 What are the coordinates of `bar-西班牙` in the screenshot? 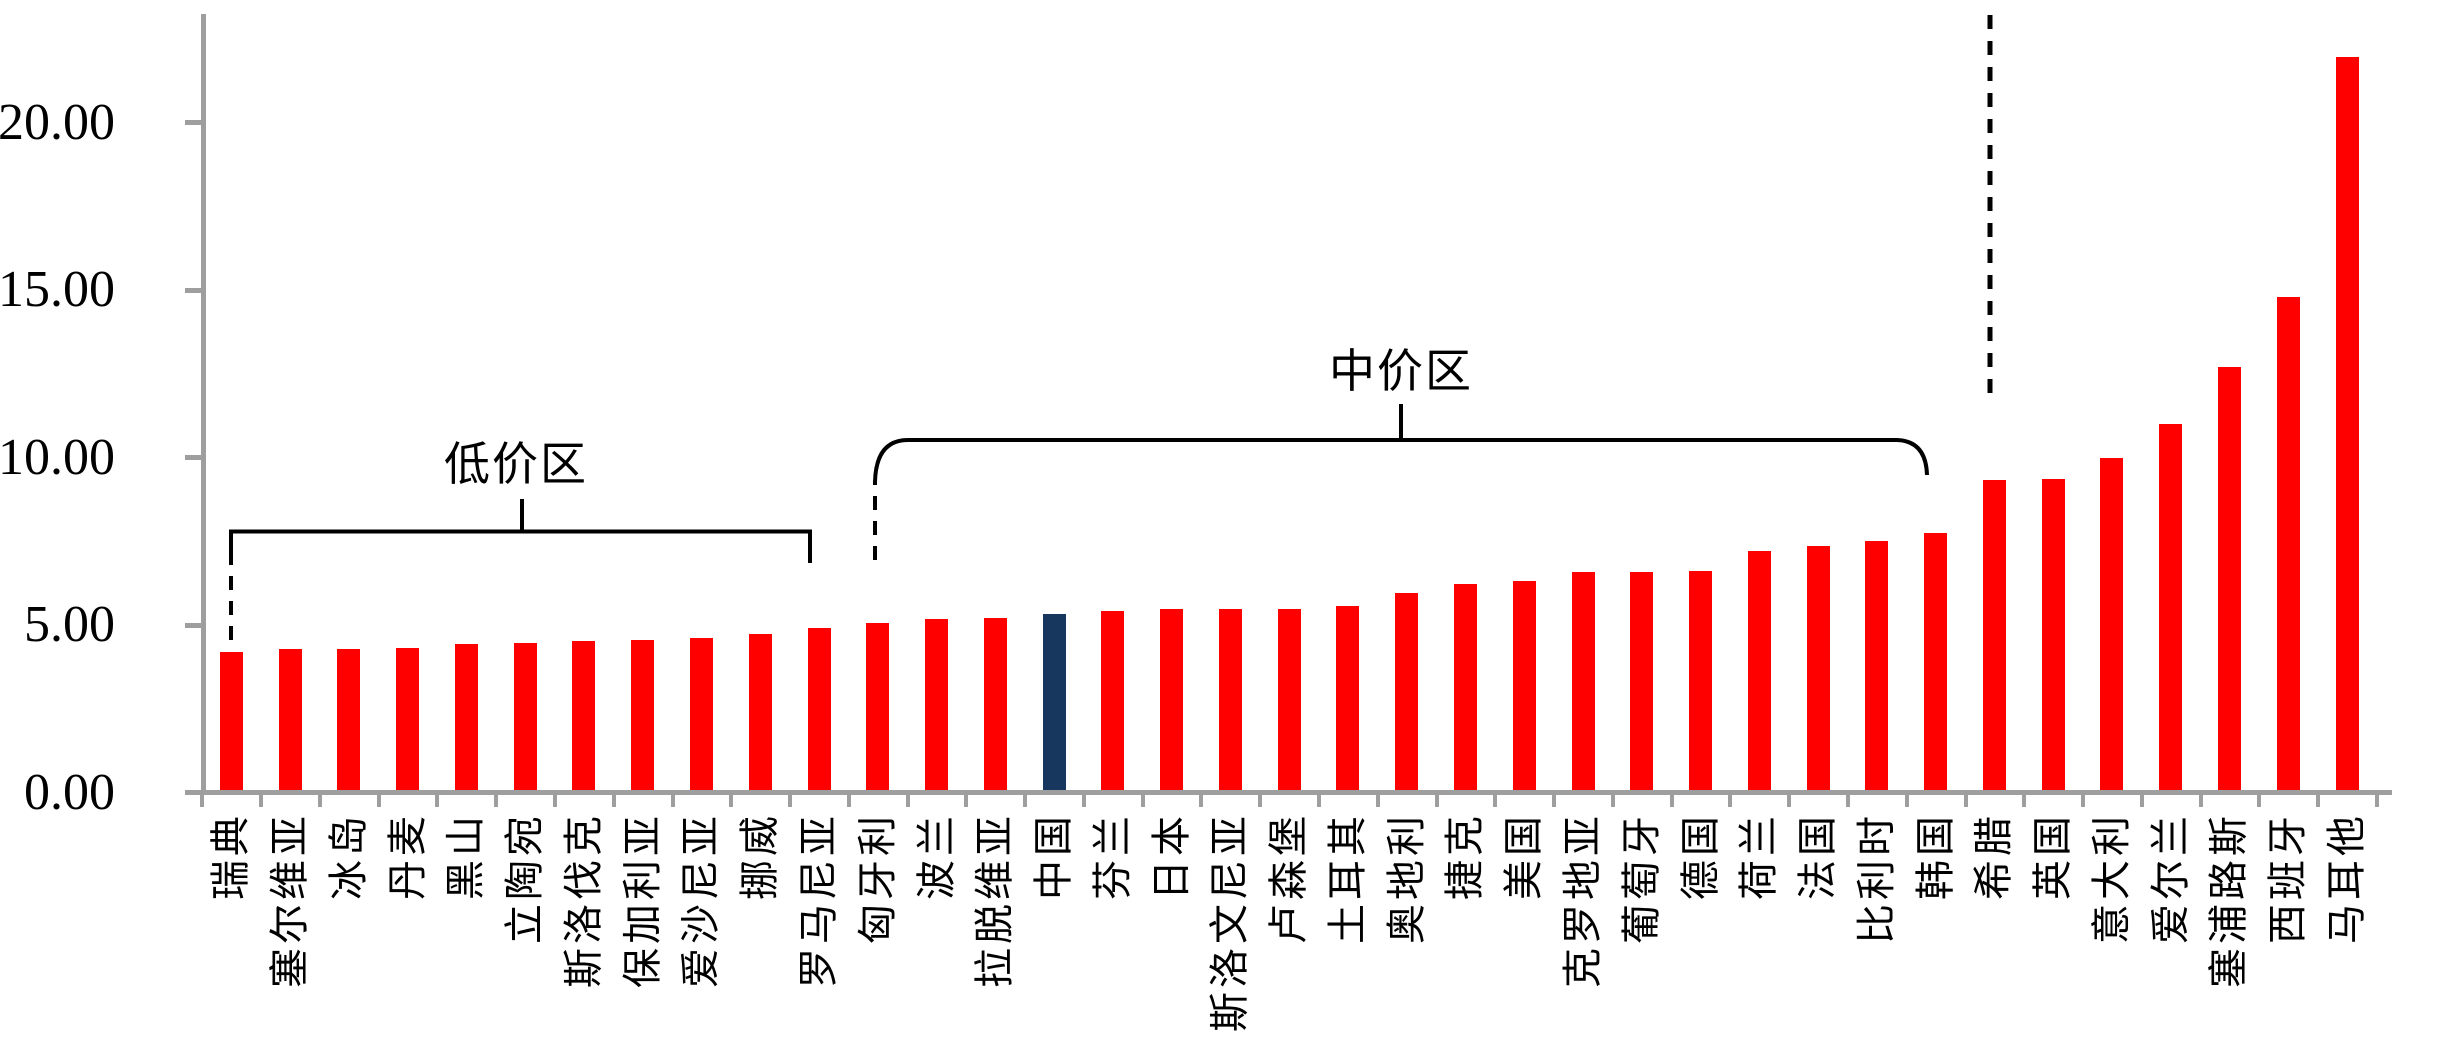 It's located at (2288, 543).